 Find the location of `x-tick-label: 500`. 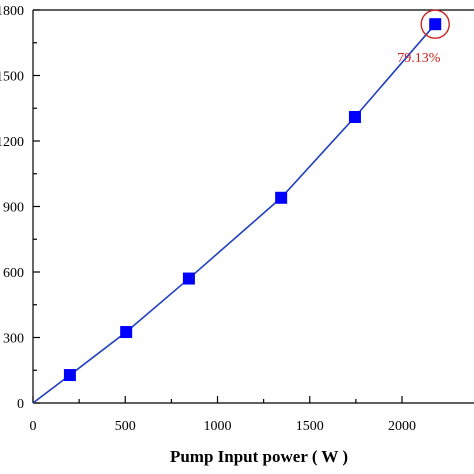

x-tick-label: 500 is located at coordinates (125, 426).